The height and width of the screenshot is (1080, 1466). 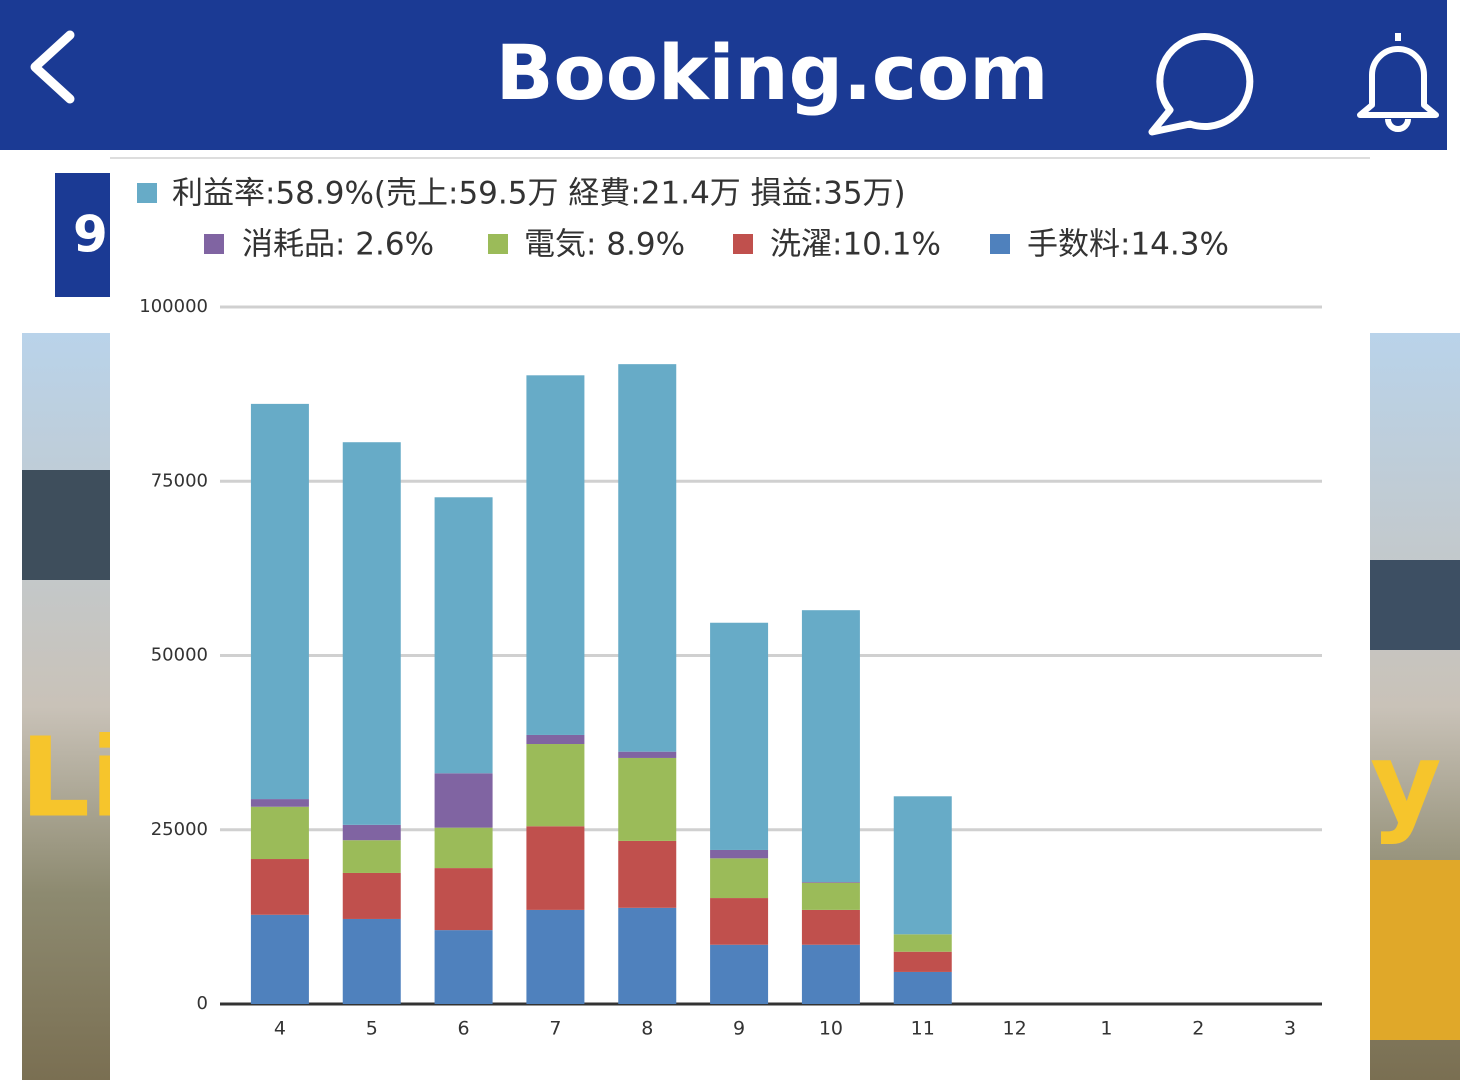 What do you see at coordinates (1201, 84) in the screenshot?
I see `chat-icon` at bounding box center [1201, 84].